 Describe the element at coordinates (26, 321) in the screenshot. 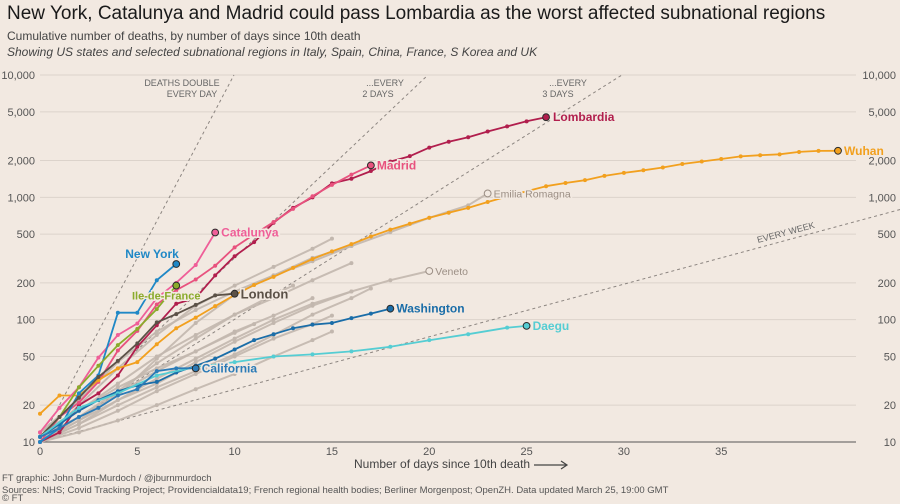

I see `y-tick-label-left: 100` at that location.